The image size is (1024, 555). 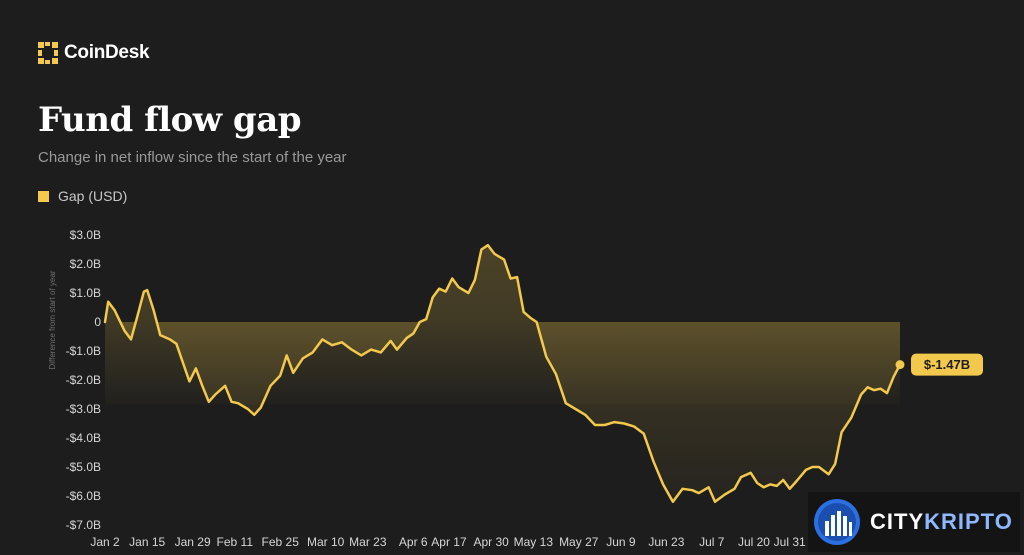 I want to click on x-tick-label: Jun 9, so click(x=621, y=542).